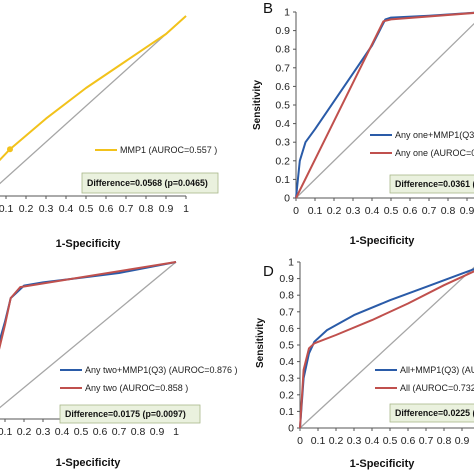  I want to click on legend-label: Any two+MMP1(Q3) (AUROC=0.876 ), so click(161, 370).